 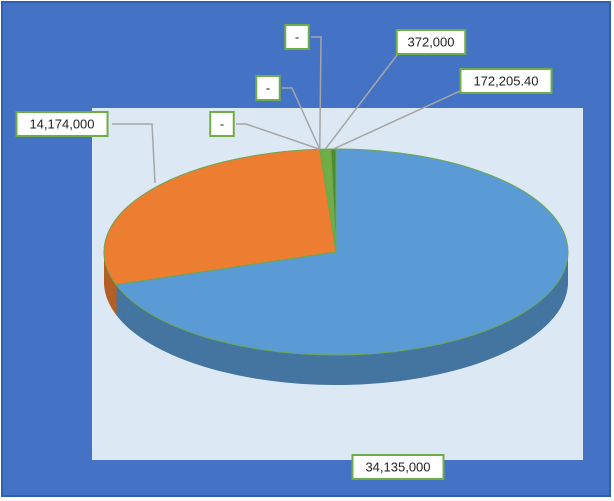 I want to click on data-label: 172,205.40, so click(x=505, y=80).